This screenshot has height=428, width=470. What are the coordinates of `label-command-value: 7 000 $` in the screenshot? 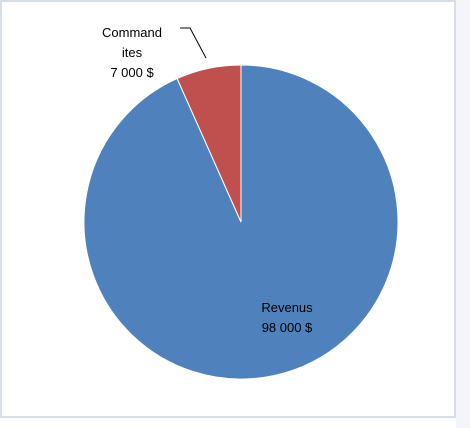 It's located at (132, 72).